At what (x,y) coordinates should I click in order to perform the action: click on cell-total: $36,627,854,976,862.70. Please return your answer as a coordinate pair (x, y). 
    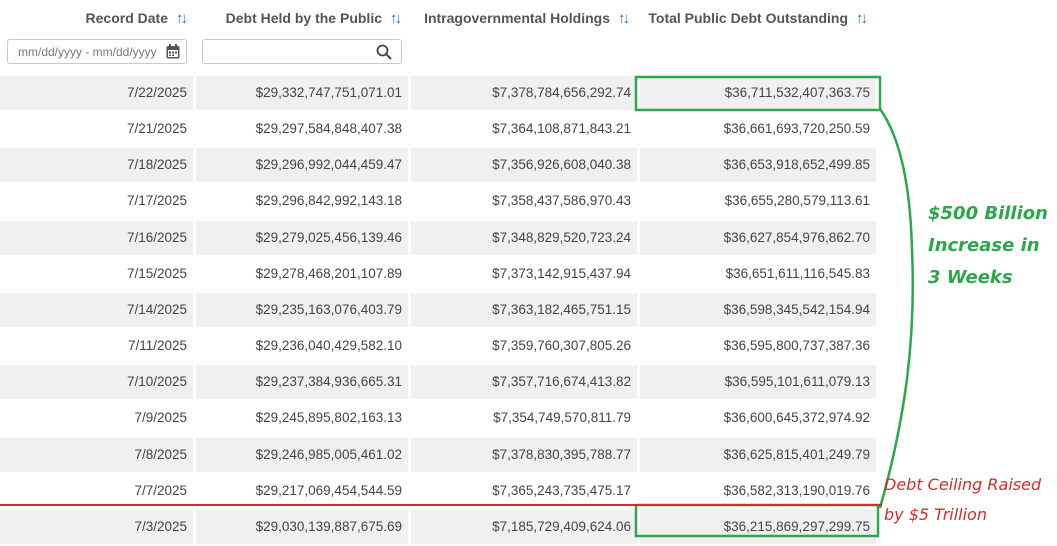
    Looking at the image, I should click on (758, 237).